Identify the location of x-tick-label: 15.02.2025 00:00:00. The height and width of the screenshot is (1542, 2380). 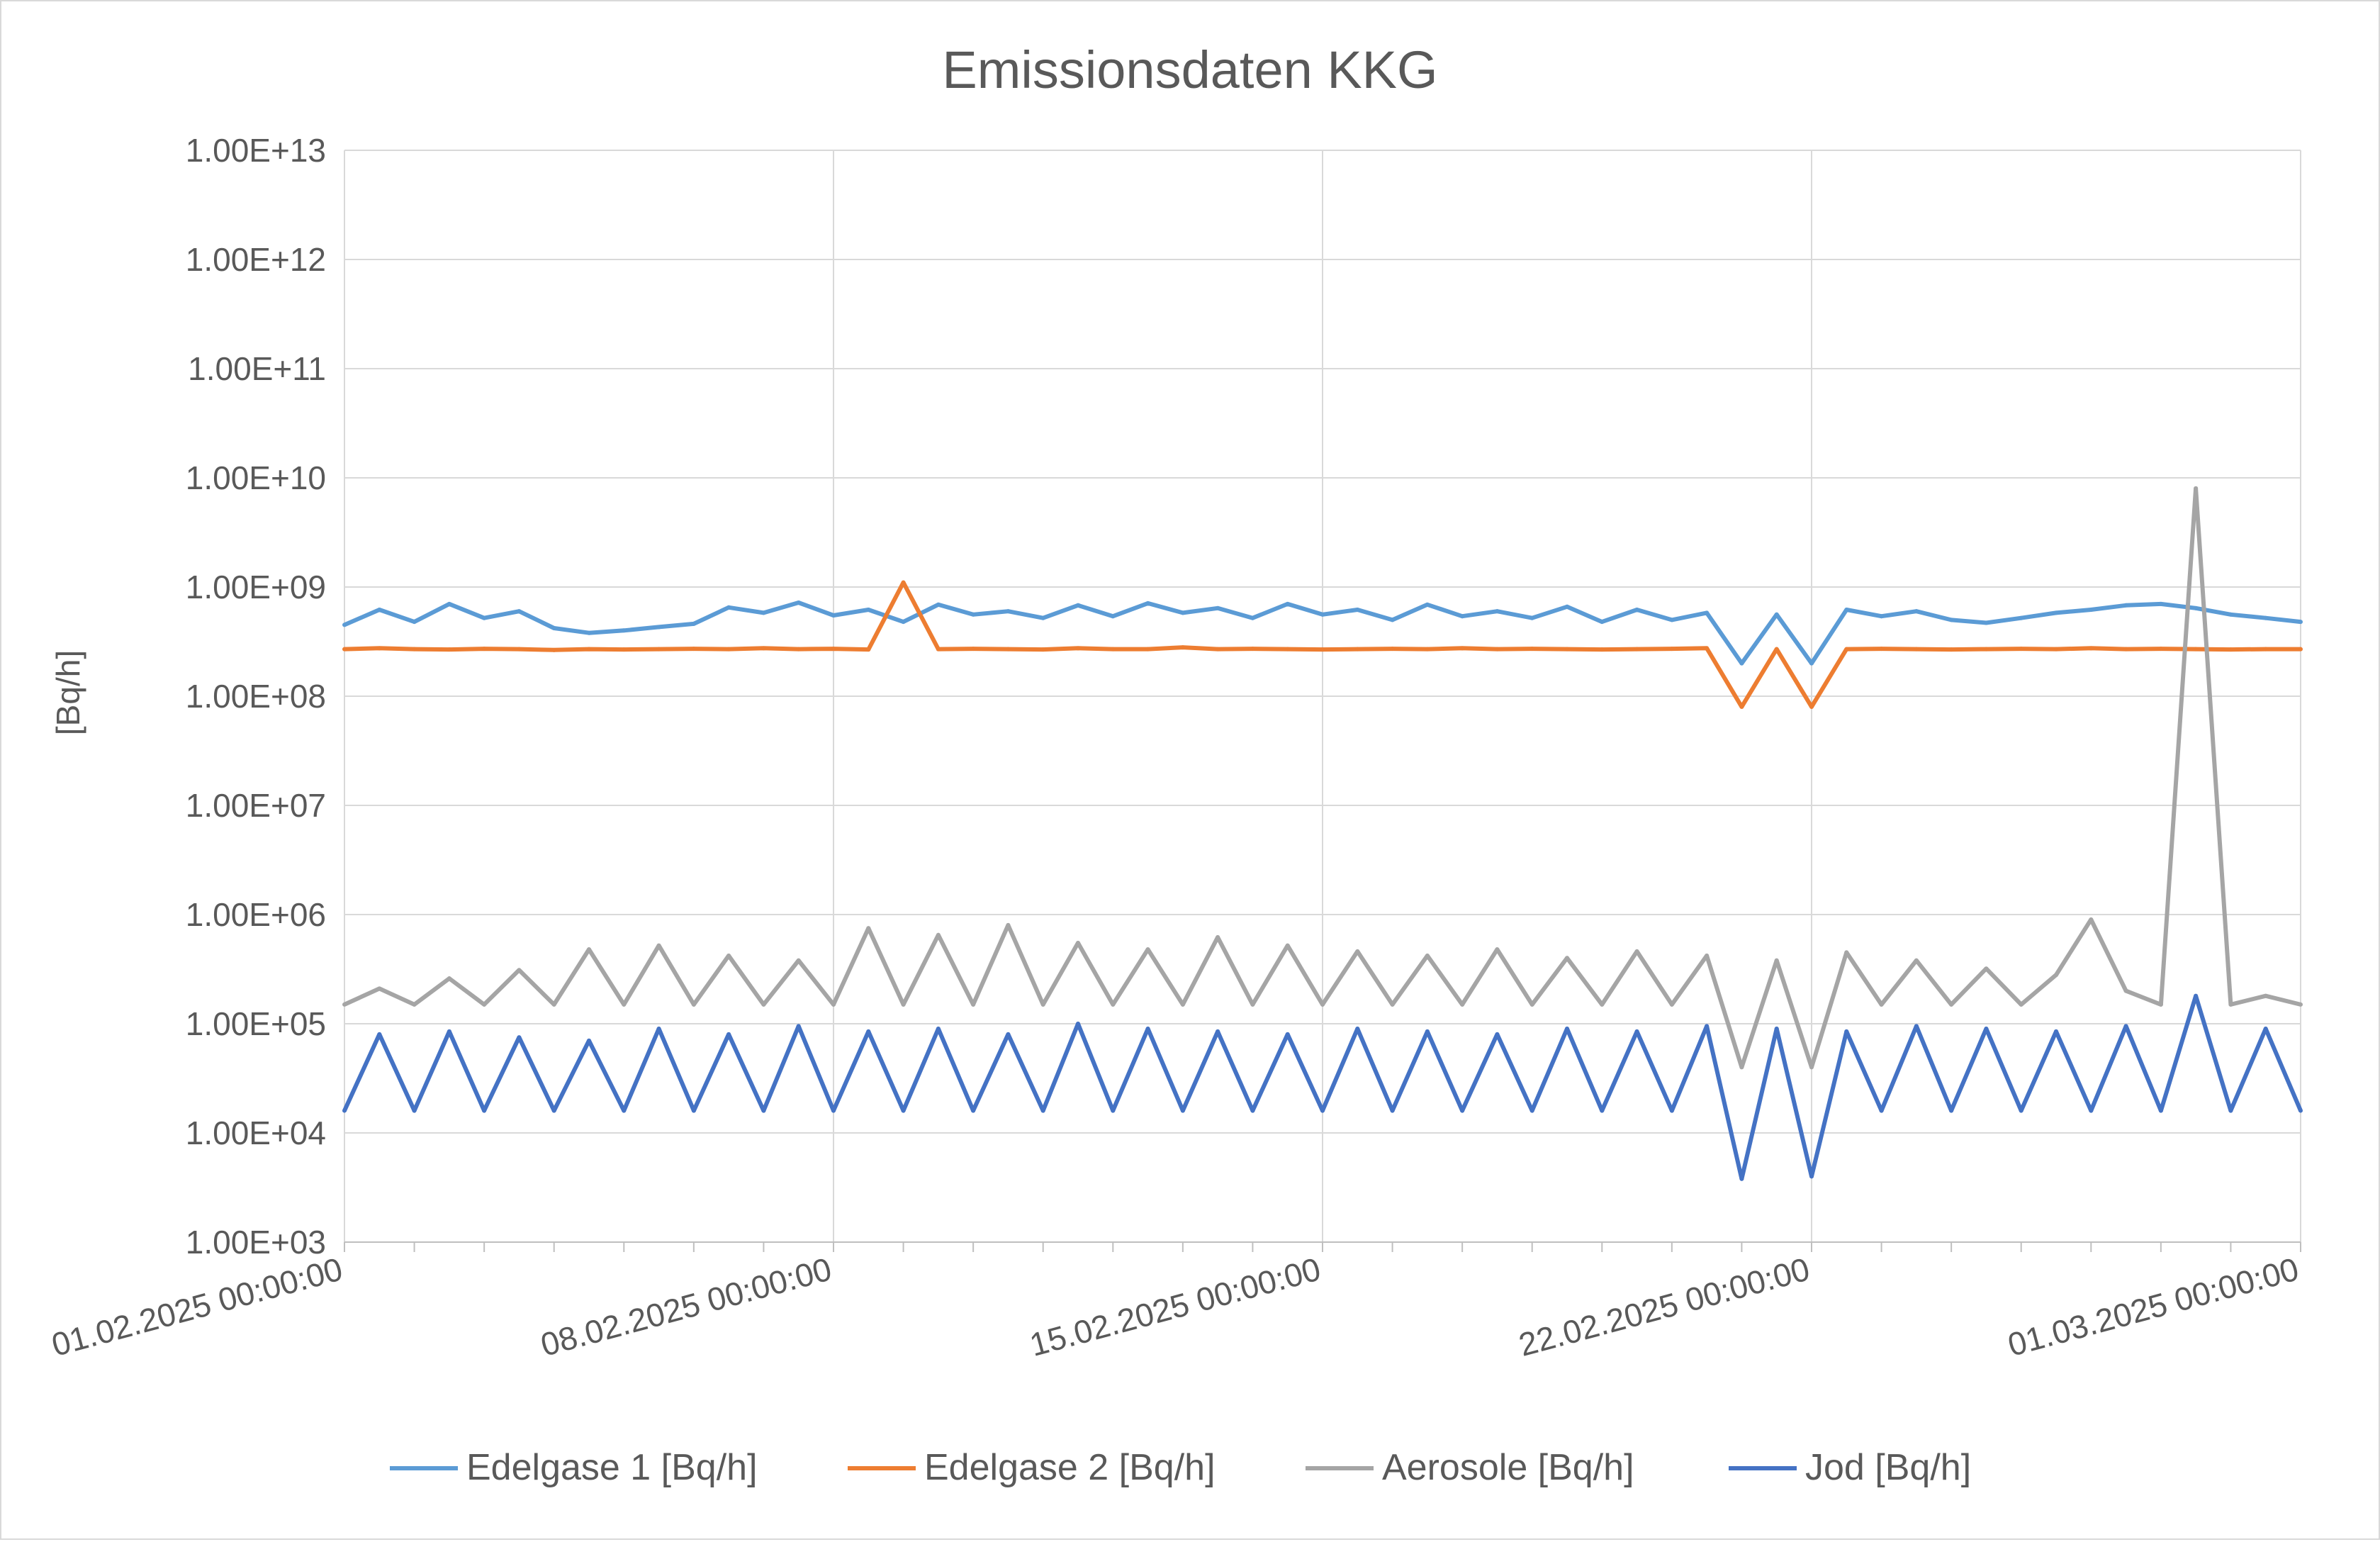
(1175, 1307).